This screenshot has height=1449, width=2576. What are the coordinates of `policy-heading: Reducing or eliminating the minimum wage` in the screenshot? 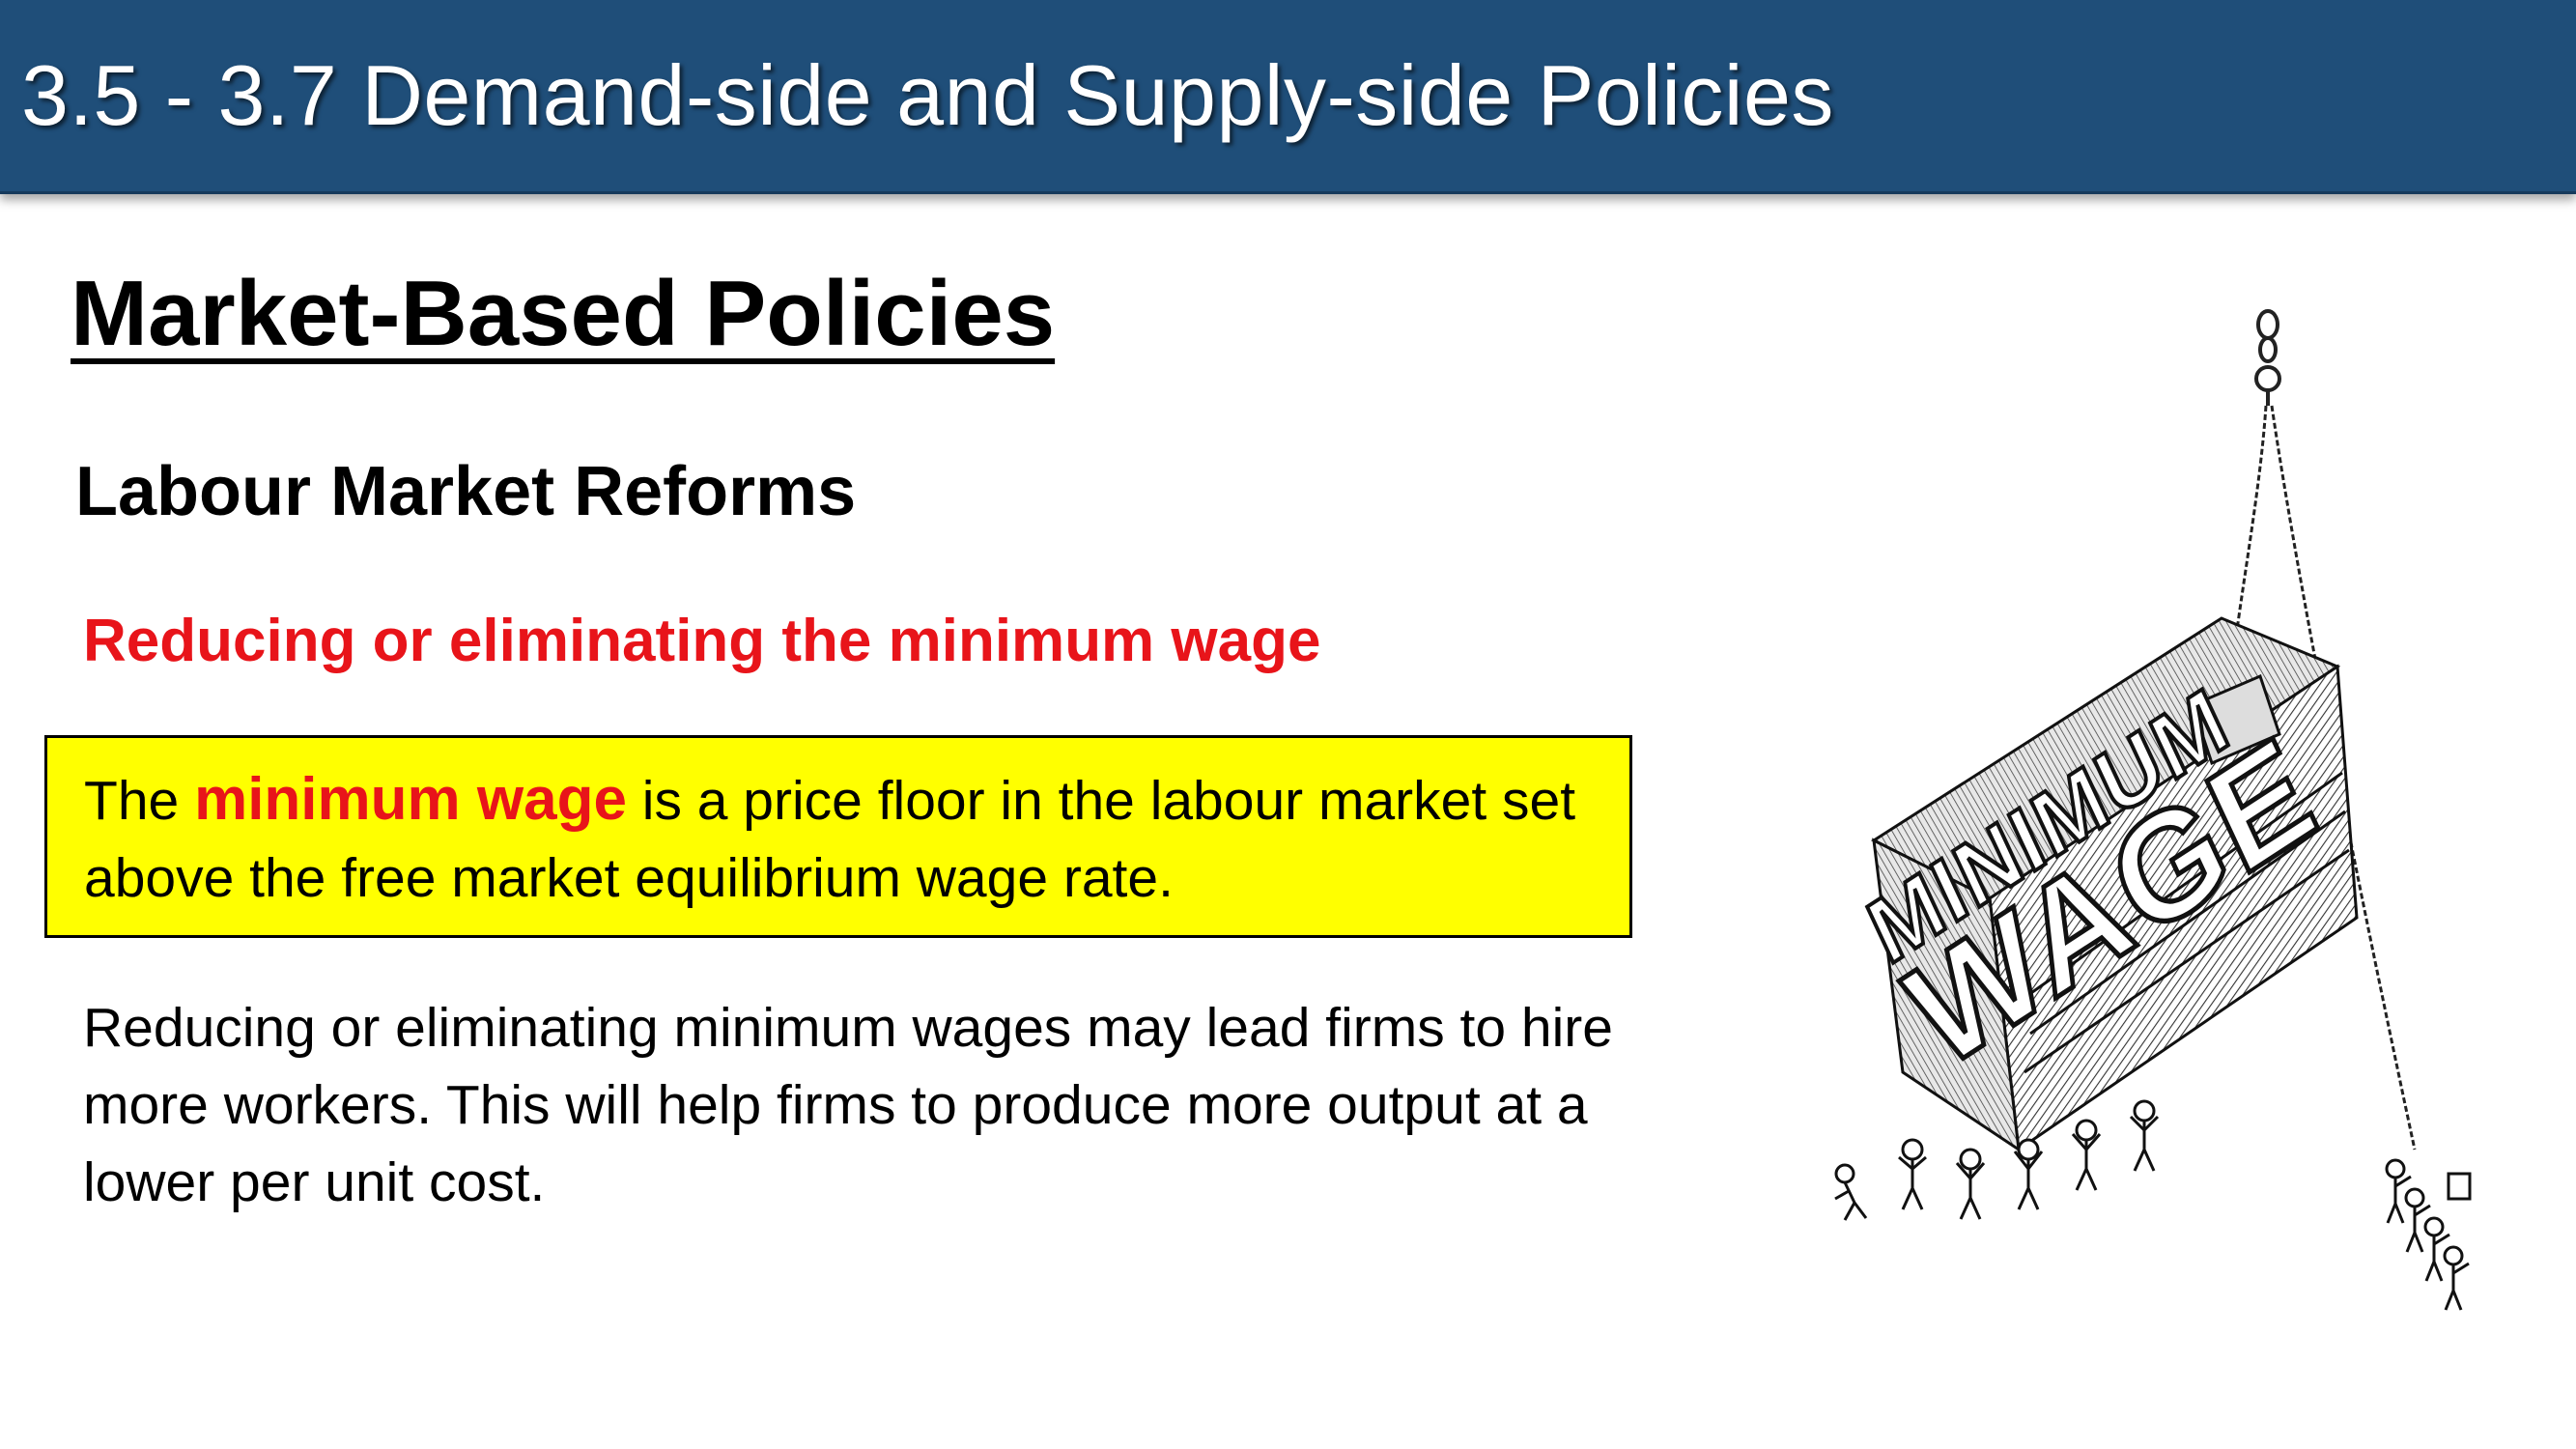 It's located at (702, 641).